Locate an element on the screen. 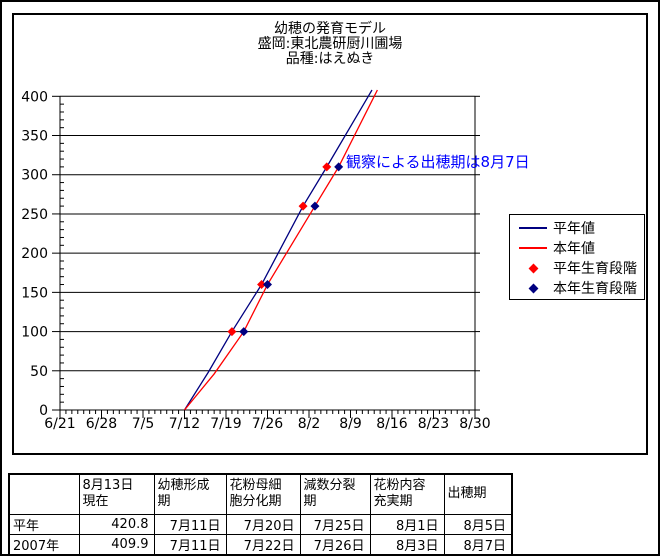  y-tick-label: 0 is located at coordinates (43, 411).